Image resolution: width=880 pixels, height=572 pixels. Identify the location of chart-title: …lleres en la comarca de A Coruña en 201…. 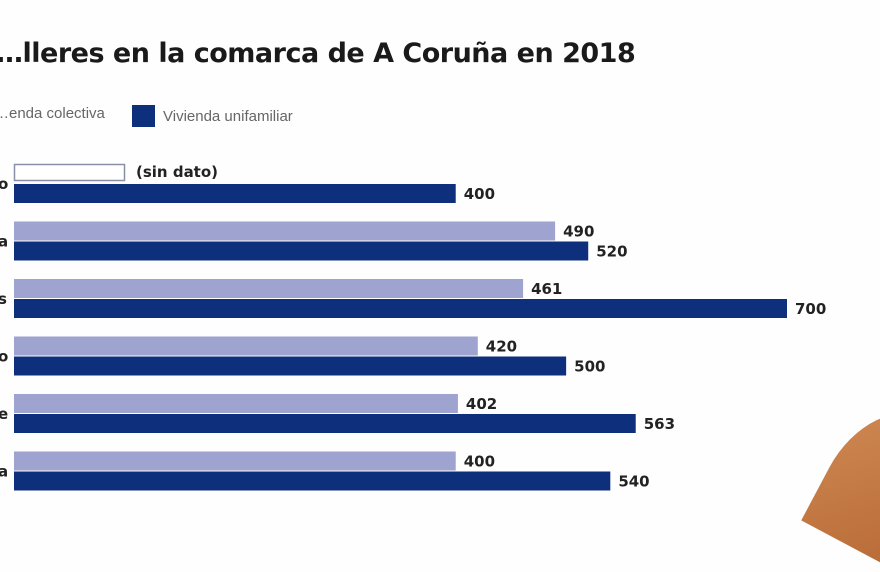
(318, 53).